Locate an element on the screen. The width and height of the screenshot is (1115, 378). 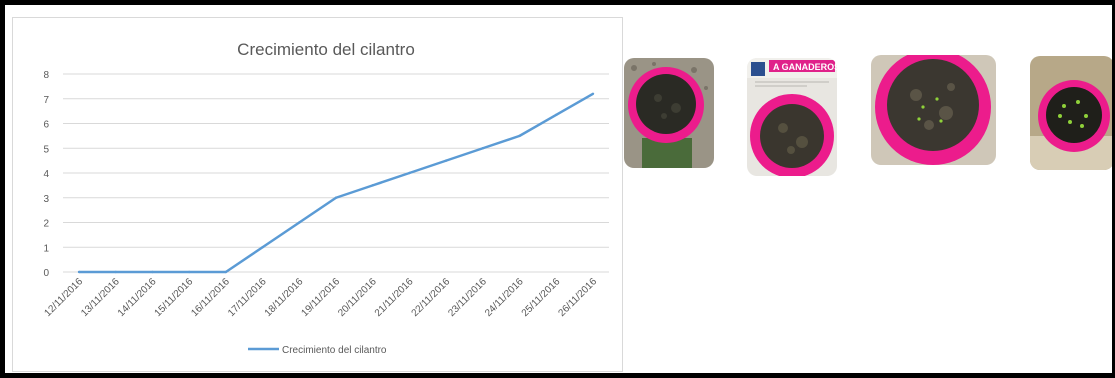
x-tick-label: 19/11/2016 is located at coordinates (320, 297).